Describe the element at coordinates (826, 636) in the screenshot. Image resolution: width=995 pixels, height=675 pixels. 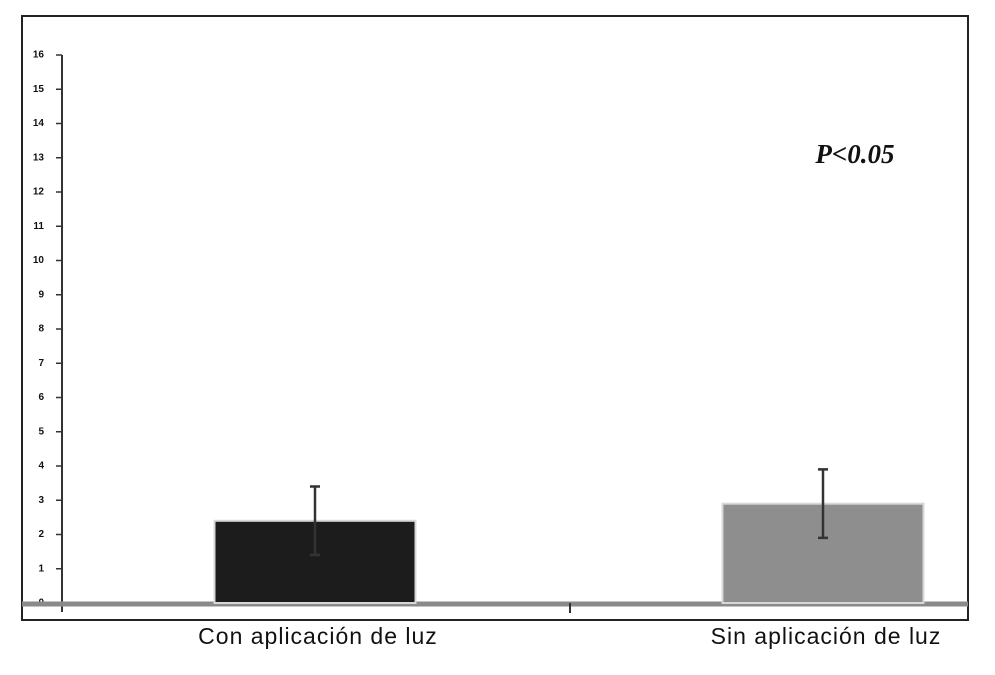
I see `x-tick-label: Sin aplicación de luz` at that location.